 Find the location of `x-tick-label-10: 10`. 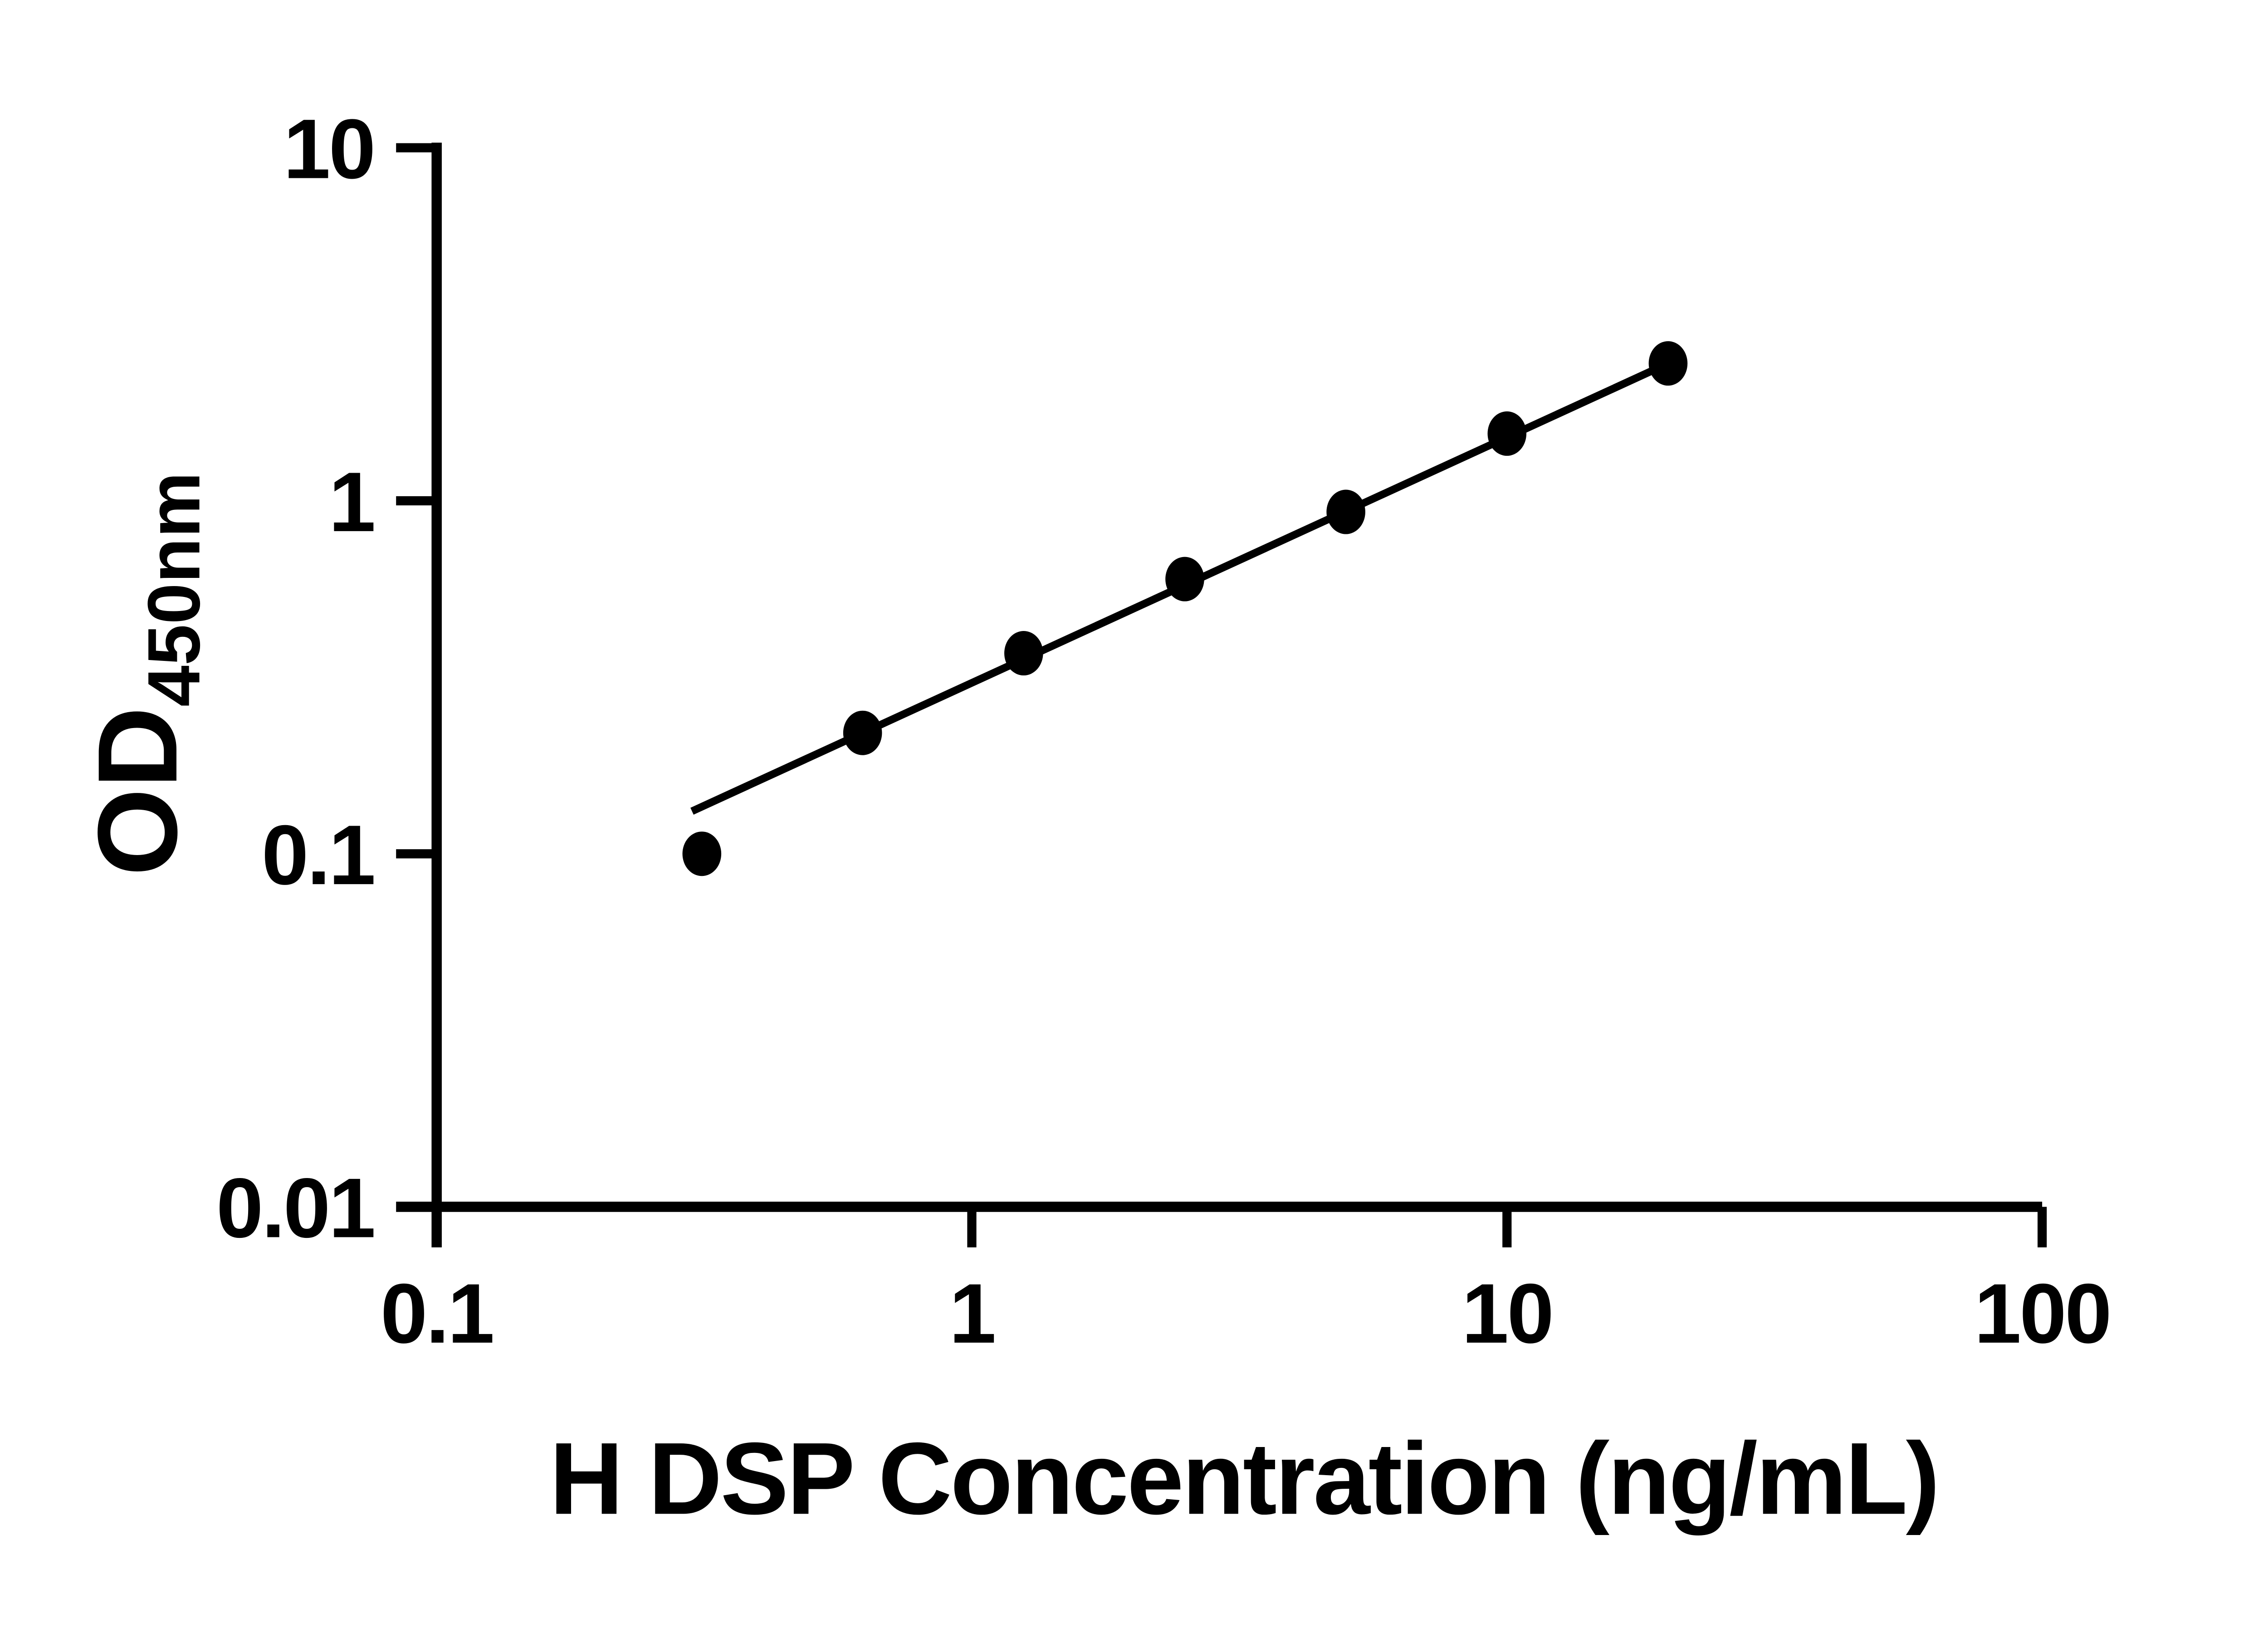

x-tick-label-10: 10 is located at coordinates (1507, 1313).